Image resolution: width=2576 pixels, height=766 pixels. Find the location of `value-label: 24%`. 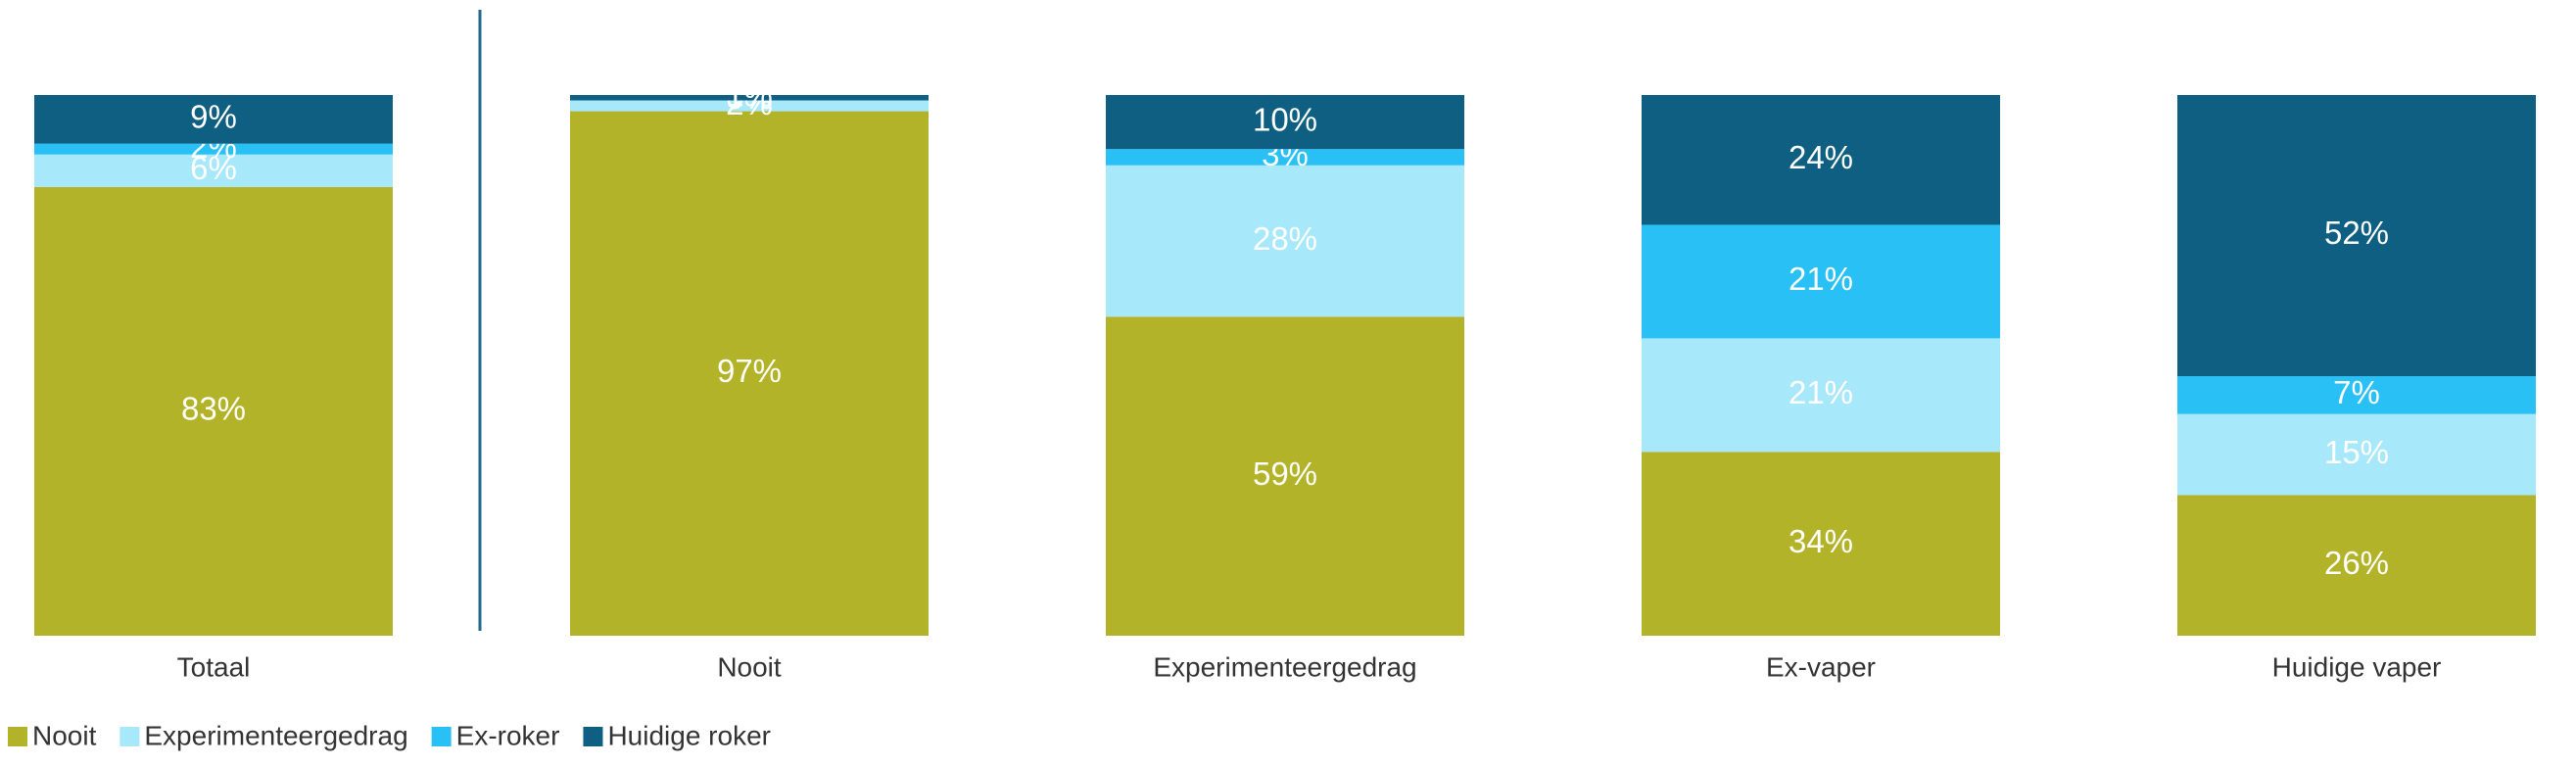

value-label: 24% is located at coordinates (1821, 157).